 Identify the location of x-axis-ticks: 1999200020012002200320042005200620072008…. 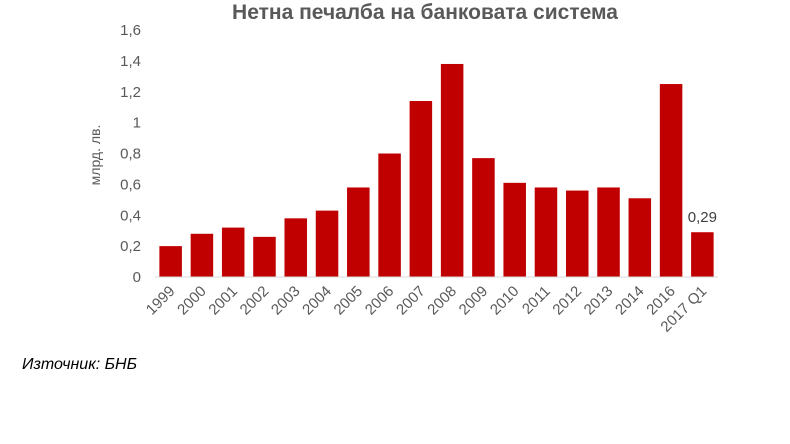
(426, 309).